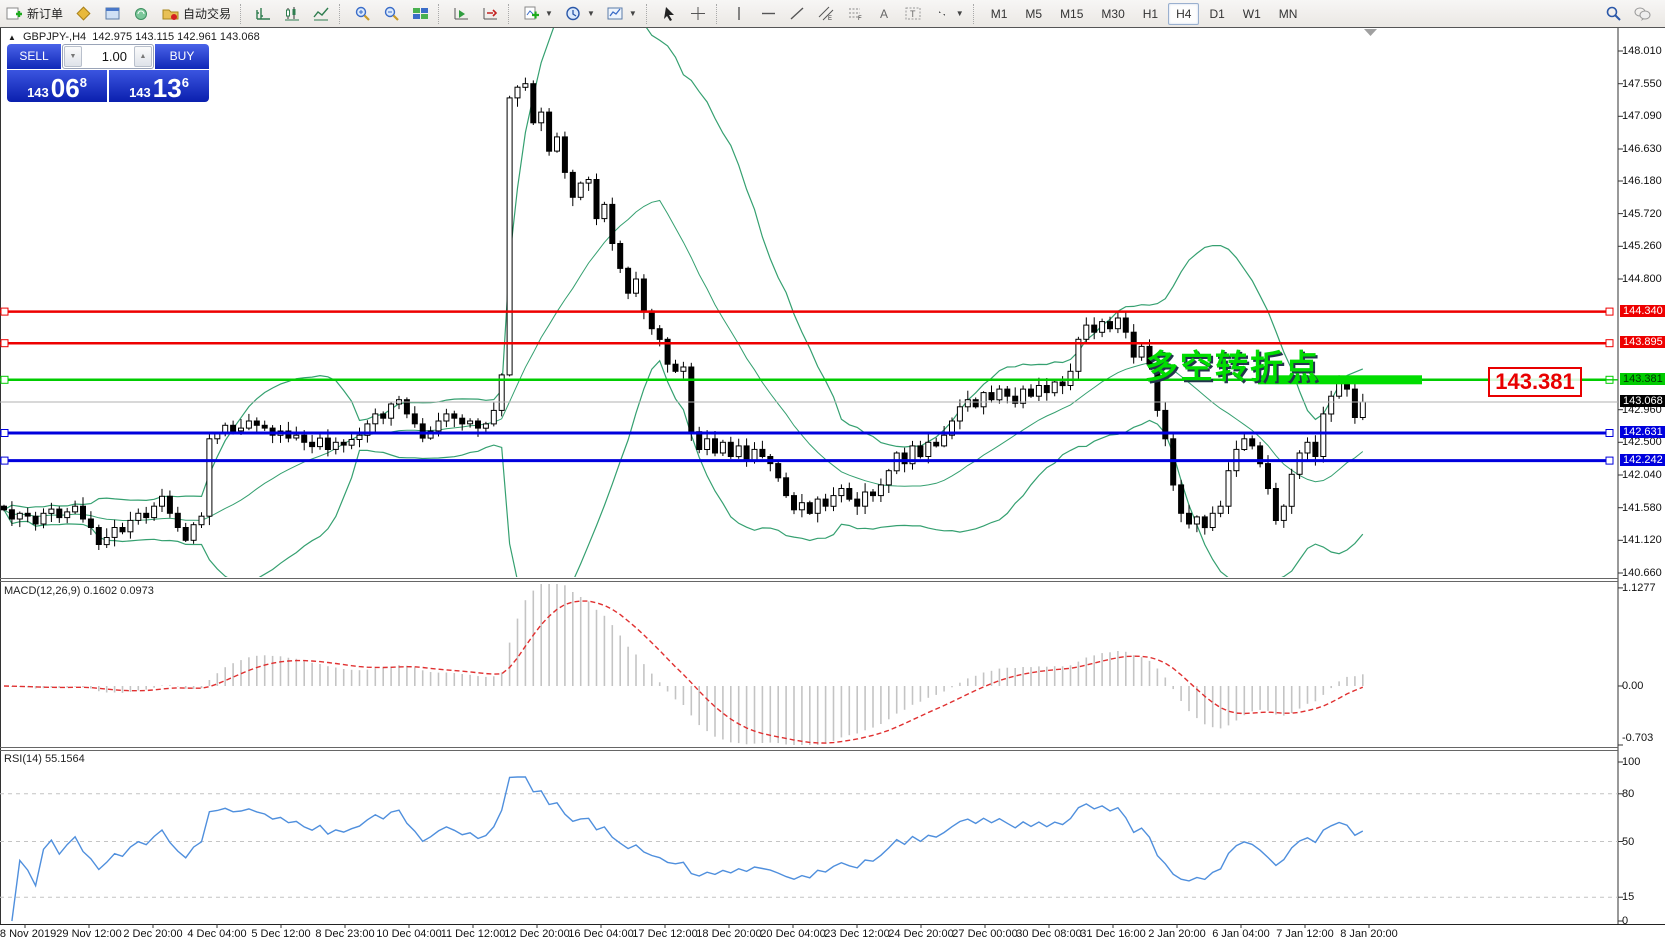 The height and width of the screenshot is (943, 1665). Describe the element at coordinates (860, 18) in the screenshot. I see `svg-text: F` at that location.